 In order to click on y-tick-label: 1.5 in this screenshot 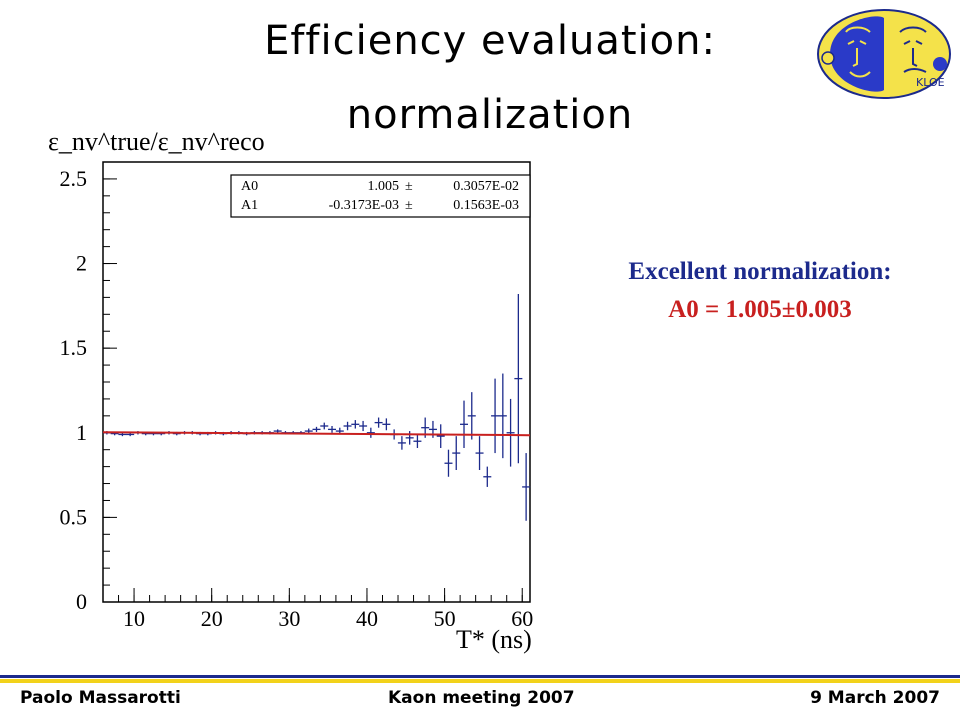, I will do `click(74, 347)`.